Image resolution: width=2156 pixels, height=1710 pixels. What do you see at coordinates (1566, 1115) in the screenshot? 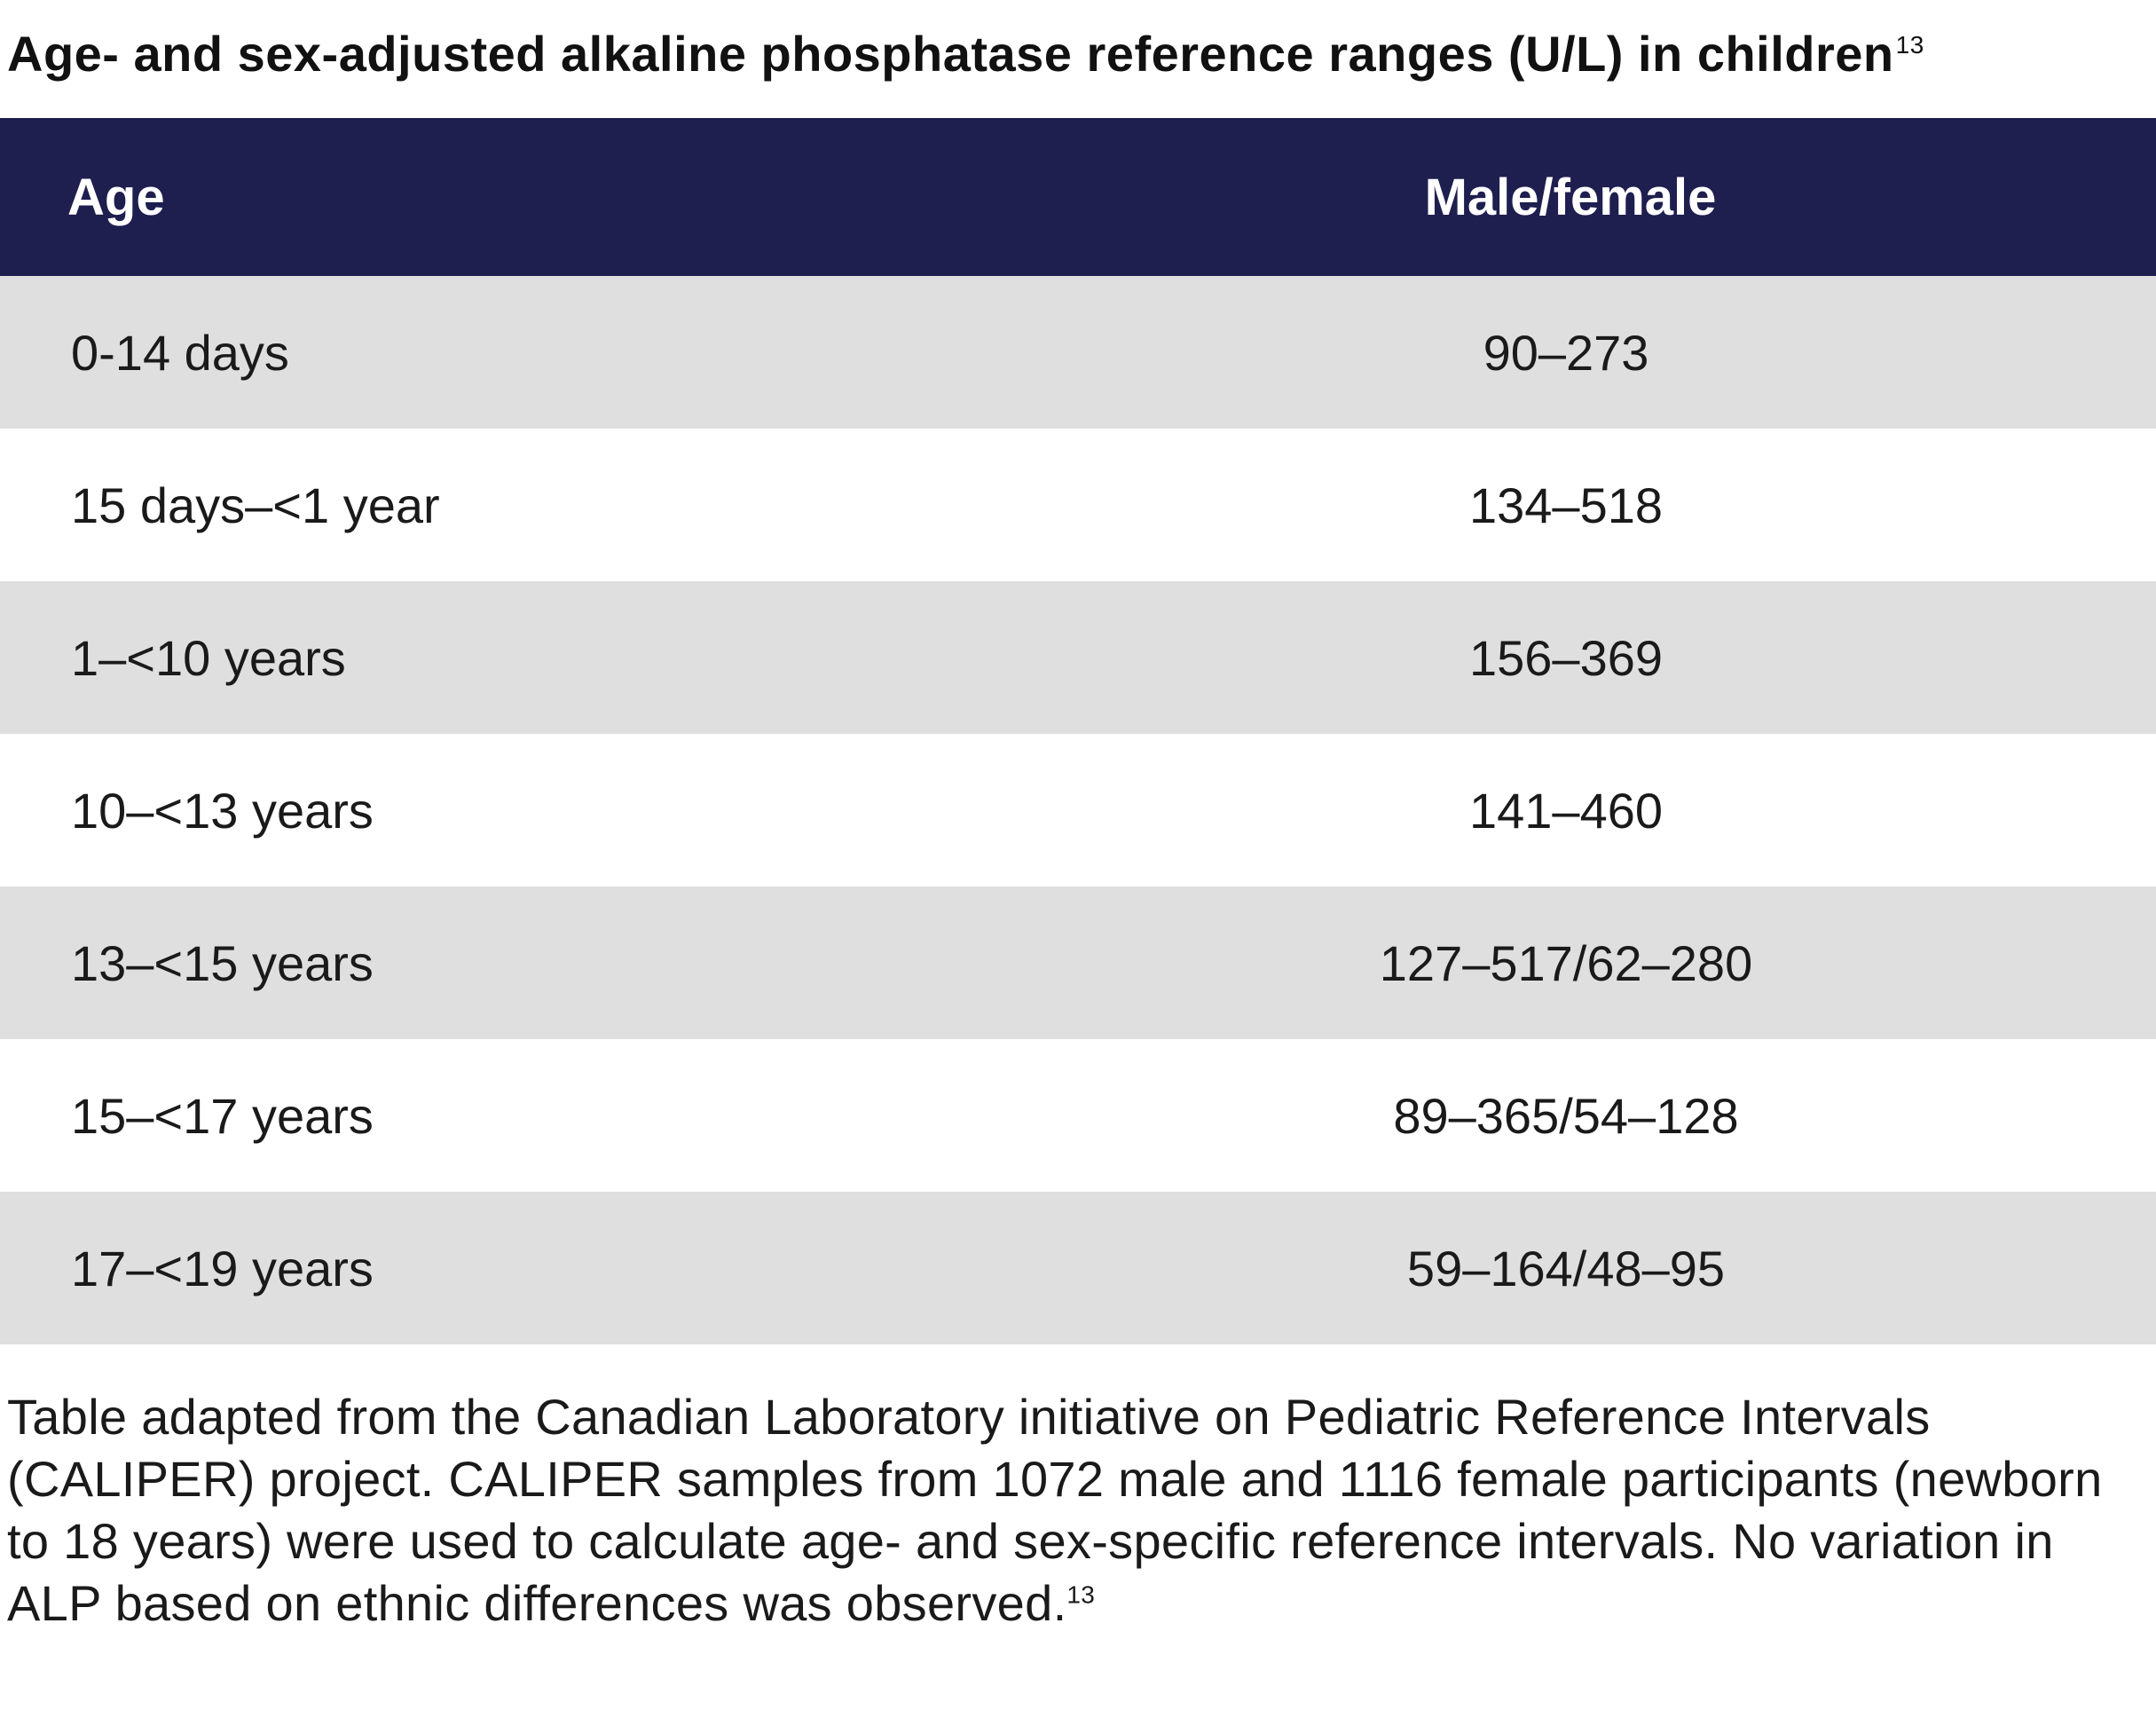
I see `range-cell: 89–365/54–128` at bounding box center [1566, 1115].